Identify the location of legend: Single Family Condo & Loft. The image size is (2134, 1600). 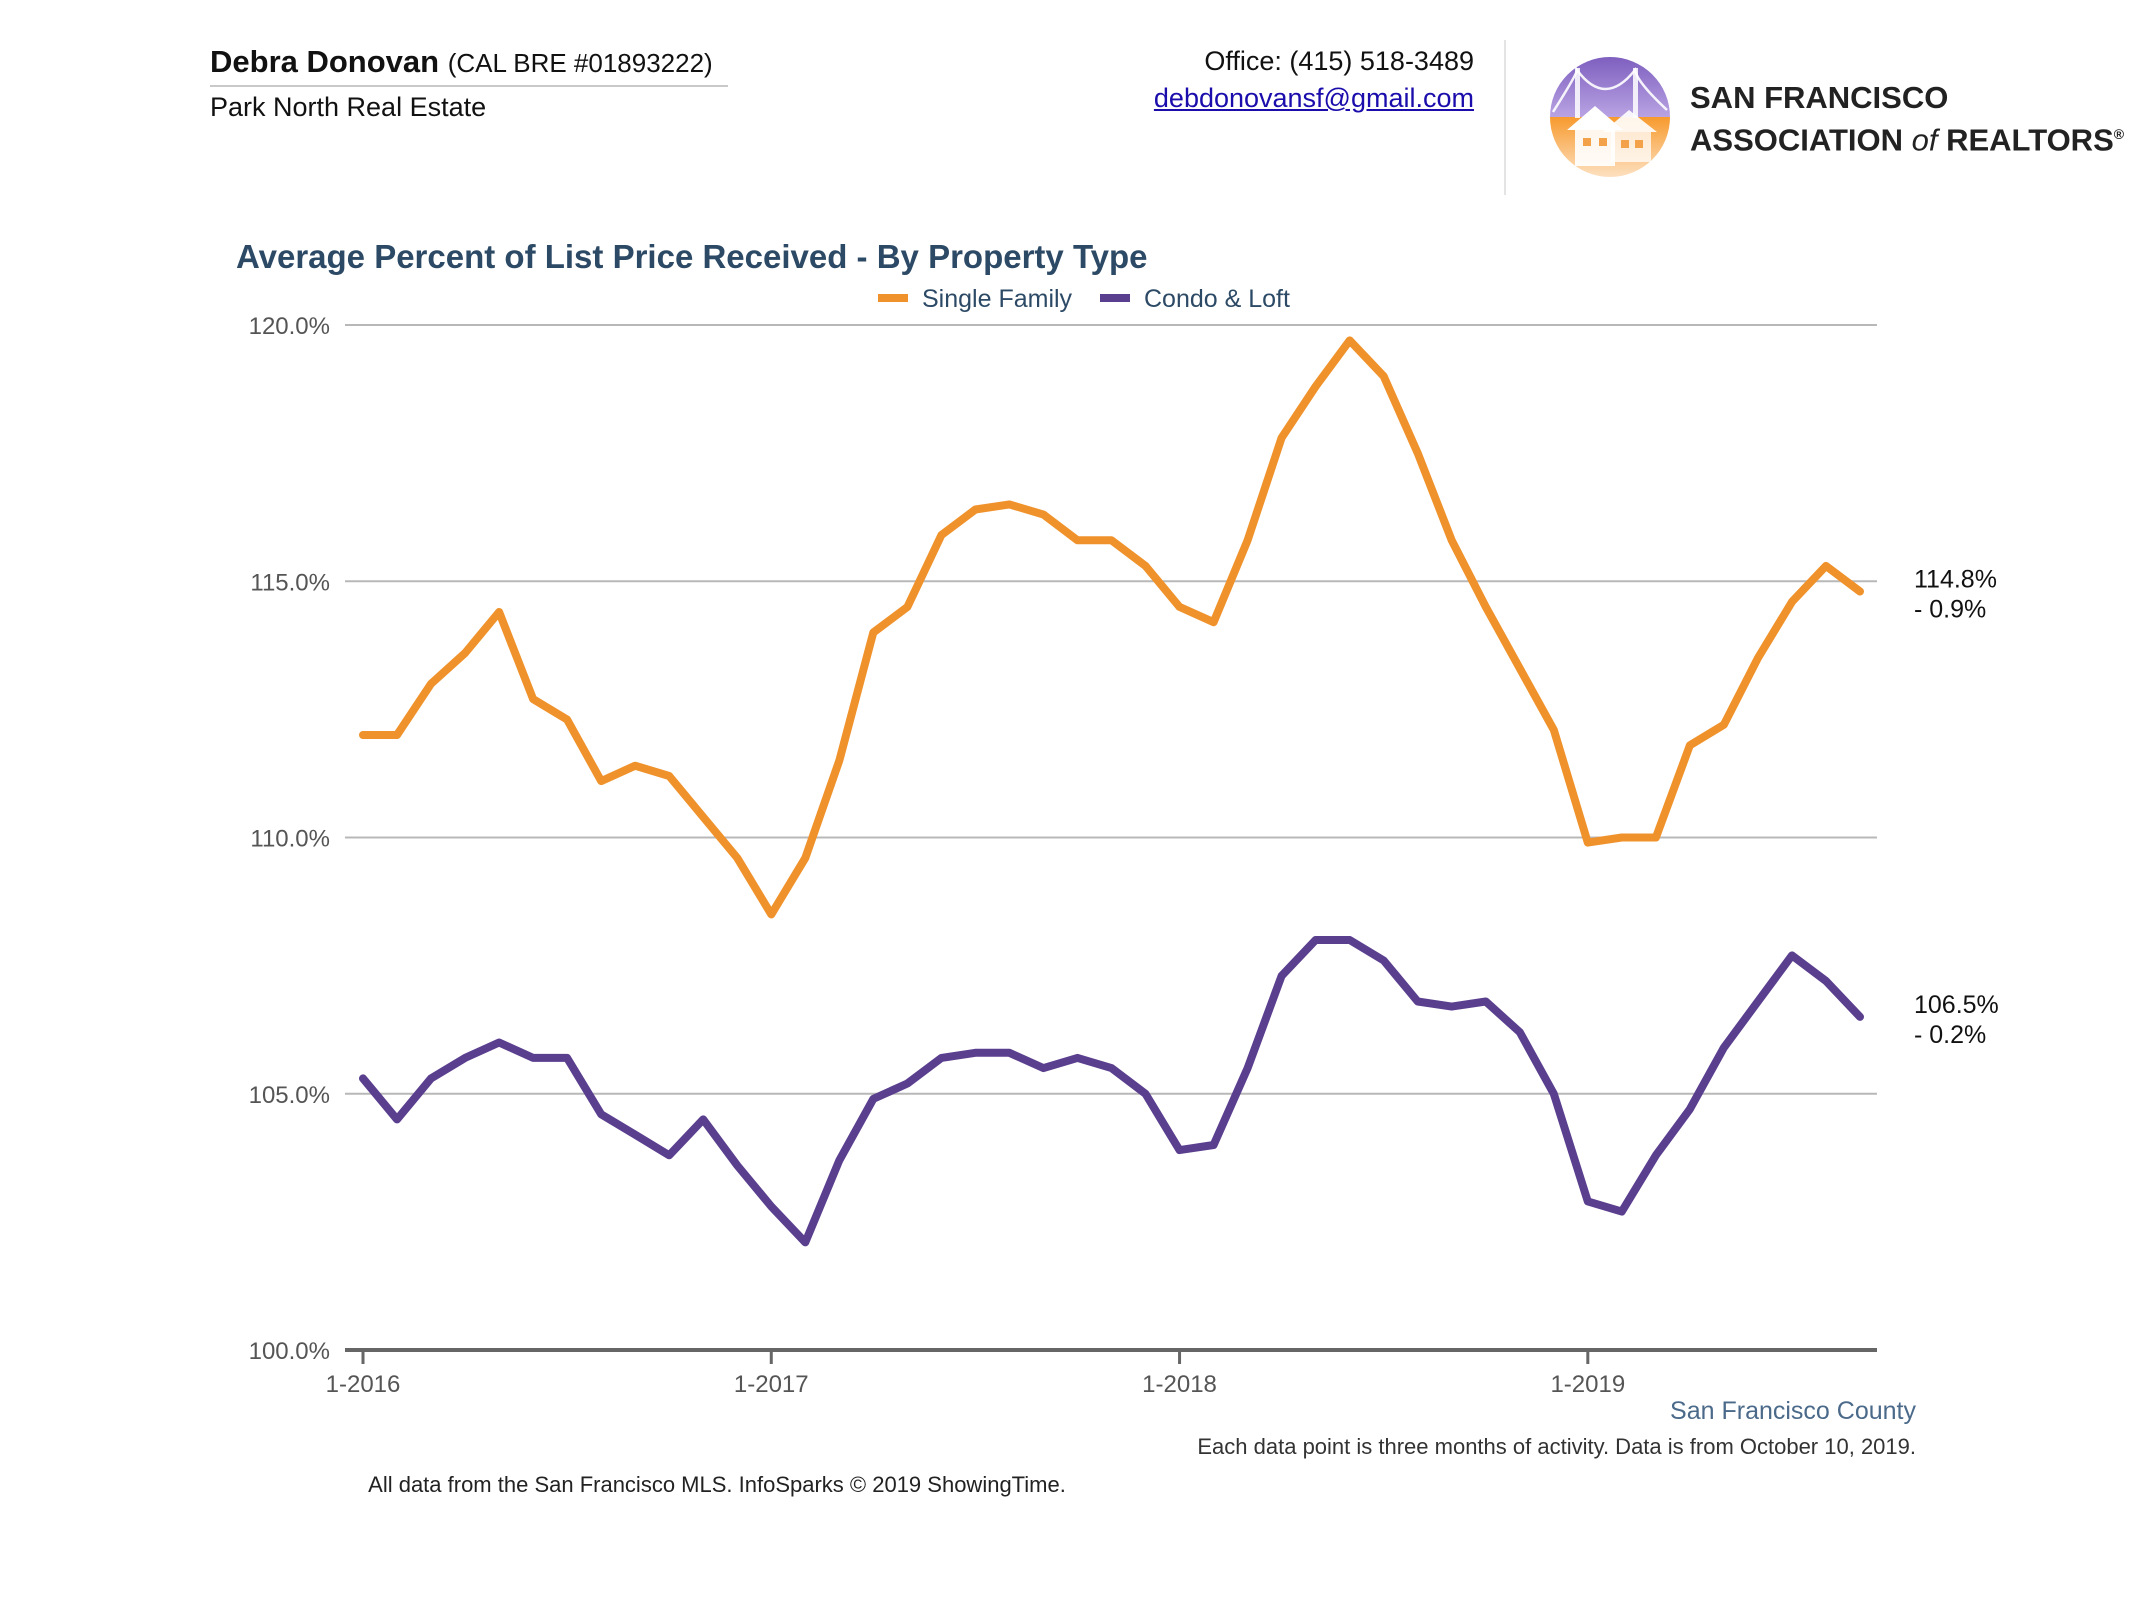
(1084, 299).